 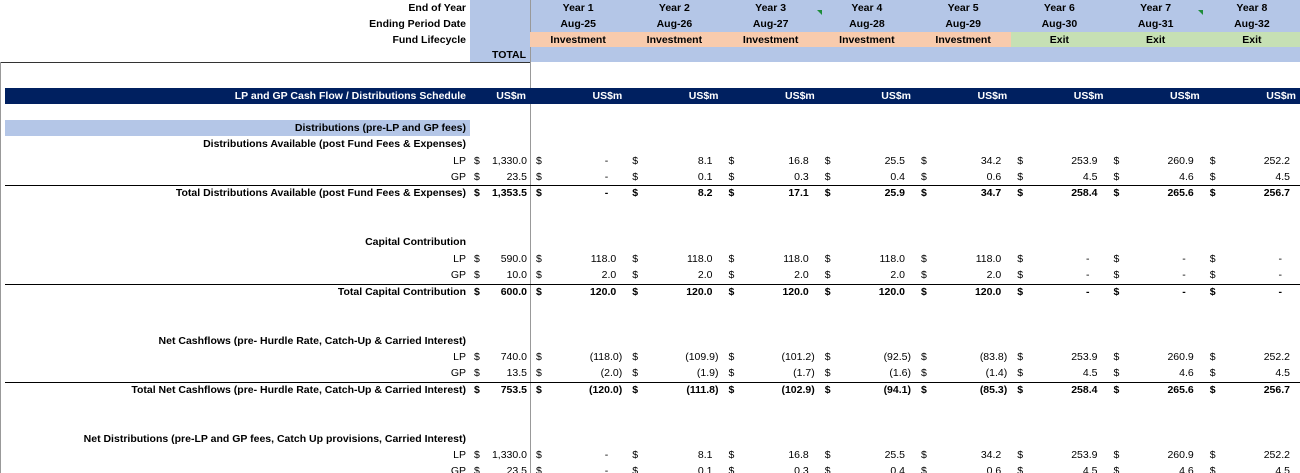 I want to click on value: 8.2, so click(x=705, y=193).